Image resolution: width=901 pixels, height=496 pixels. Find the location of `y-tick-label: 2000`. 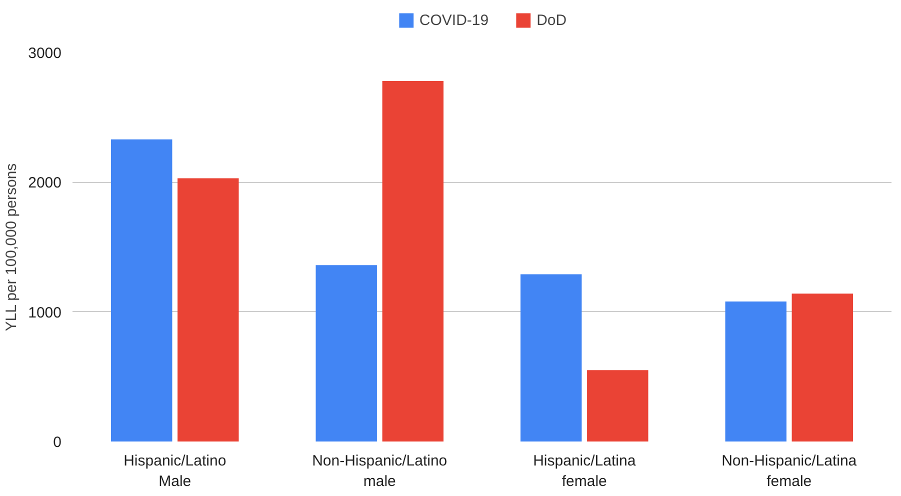

y-tick-label: 2000 is located at coordinates (45, 183).